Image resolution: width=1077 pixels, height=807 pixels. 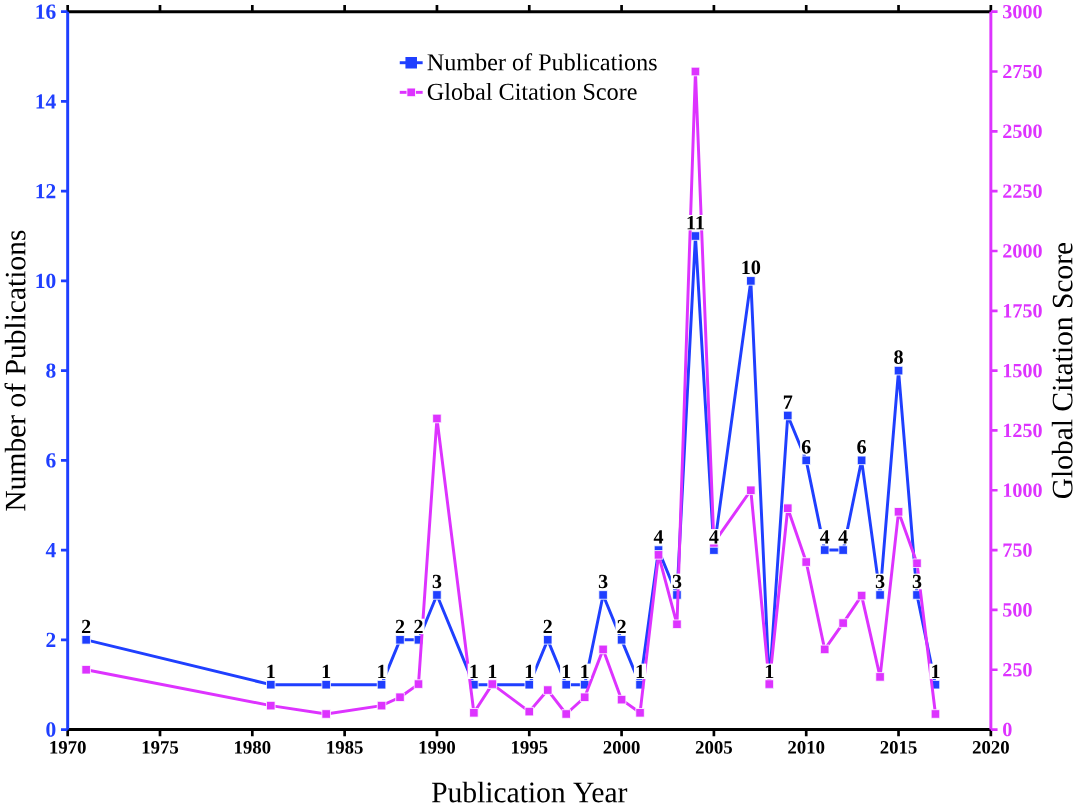 I want to click on y2-tick-label: 1500, so click(x=1022, y=370).